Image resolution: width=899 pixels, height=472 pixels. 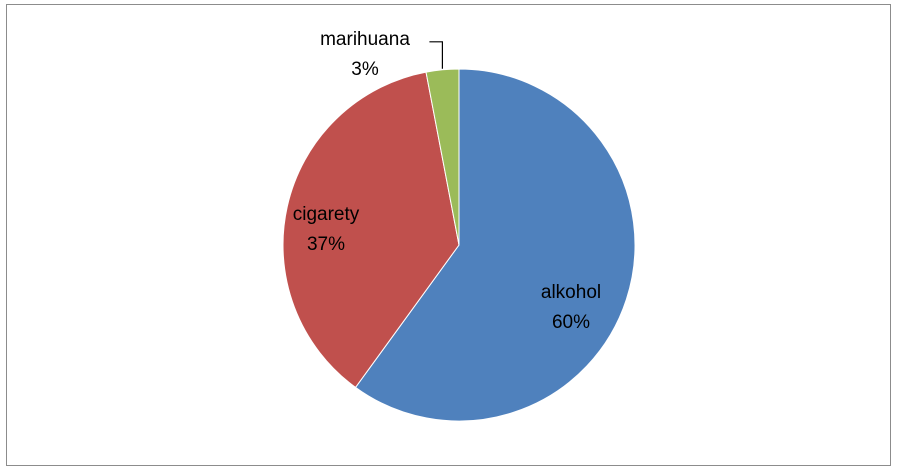 I want to click on slice-percent-alkohol: 60%, so click(x=571, y=322).